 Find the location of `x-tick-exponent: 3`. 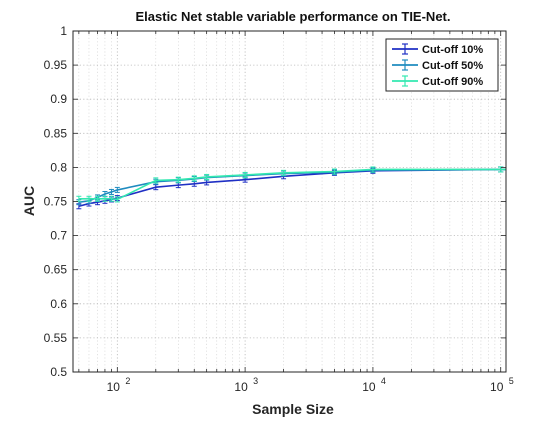

x-tick-exponent: 3 is located at coordinates (255, 381).